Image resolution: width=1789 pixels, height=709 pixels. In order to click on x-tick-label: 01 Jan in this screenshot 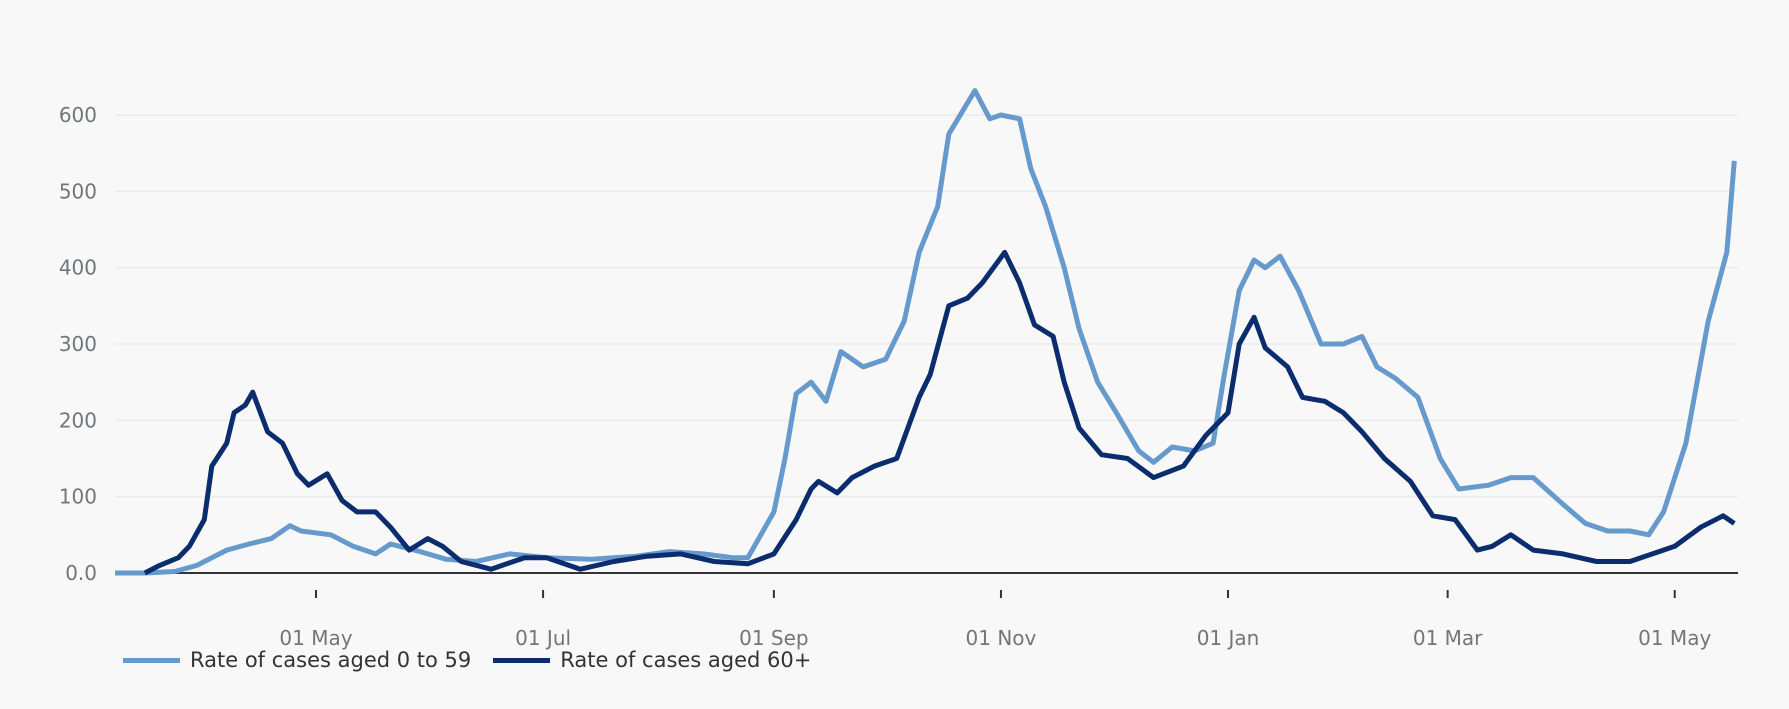, I will do `click(1228, 638)`.